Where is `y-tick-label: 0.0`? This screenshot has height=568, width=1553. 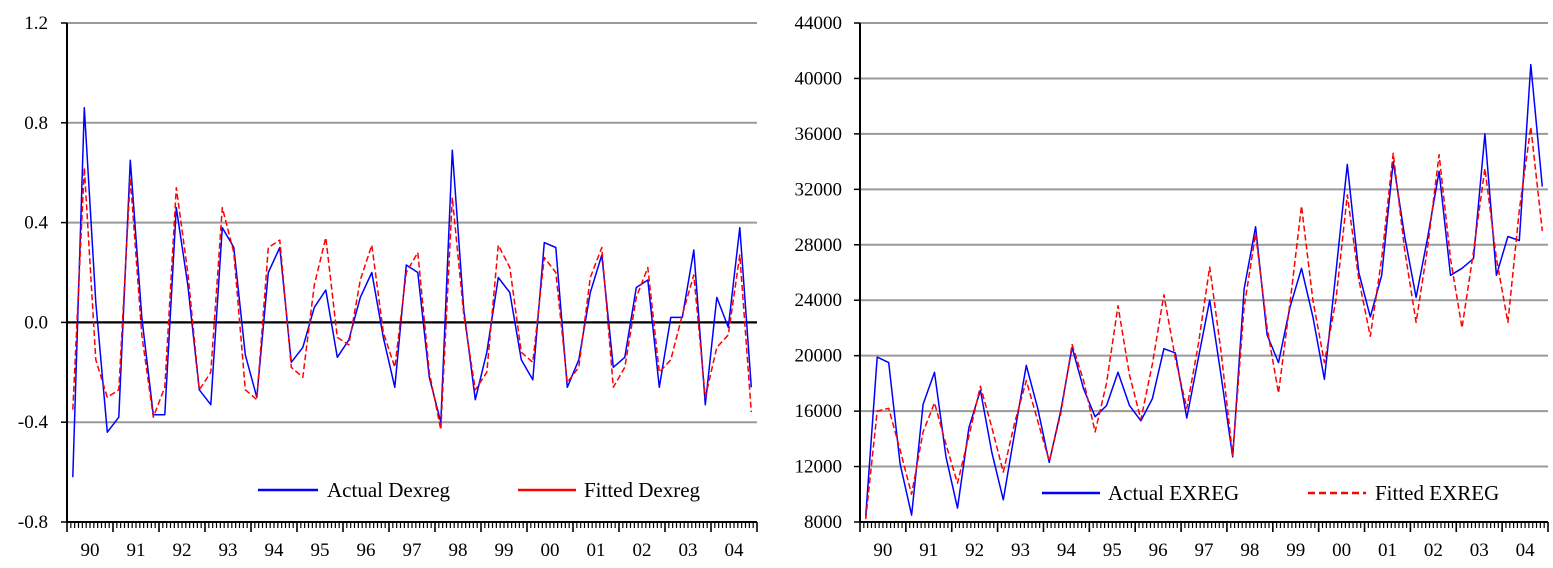 y-tick-label: 0.0 is located at coordinates (36, 322).